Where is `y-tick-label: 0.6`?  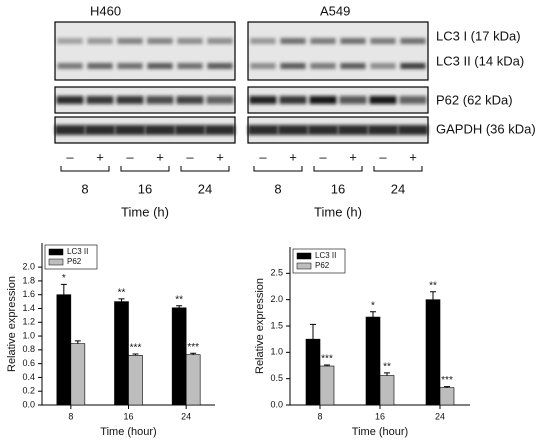 y-tick-label: 0.6 is located at coordinates (28, 363).